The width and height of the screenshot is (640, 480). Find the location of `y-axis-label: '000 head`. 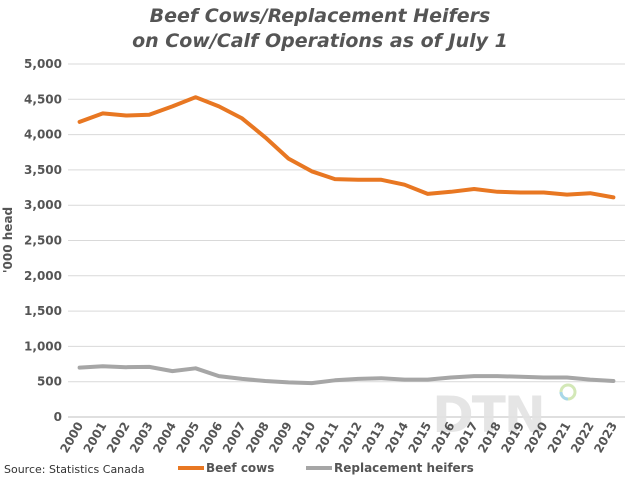

y-axis-label: '000 head is located at coordinates (8, 240).